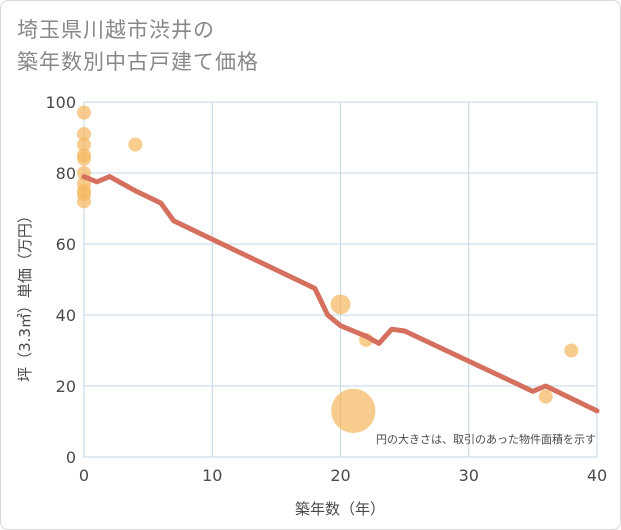 The image size is (621, 530). I want to click on y-tick-label: 0, so click(71, 457).